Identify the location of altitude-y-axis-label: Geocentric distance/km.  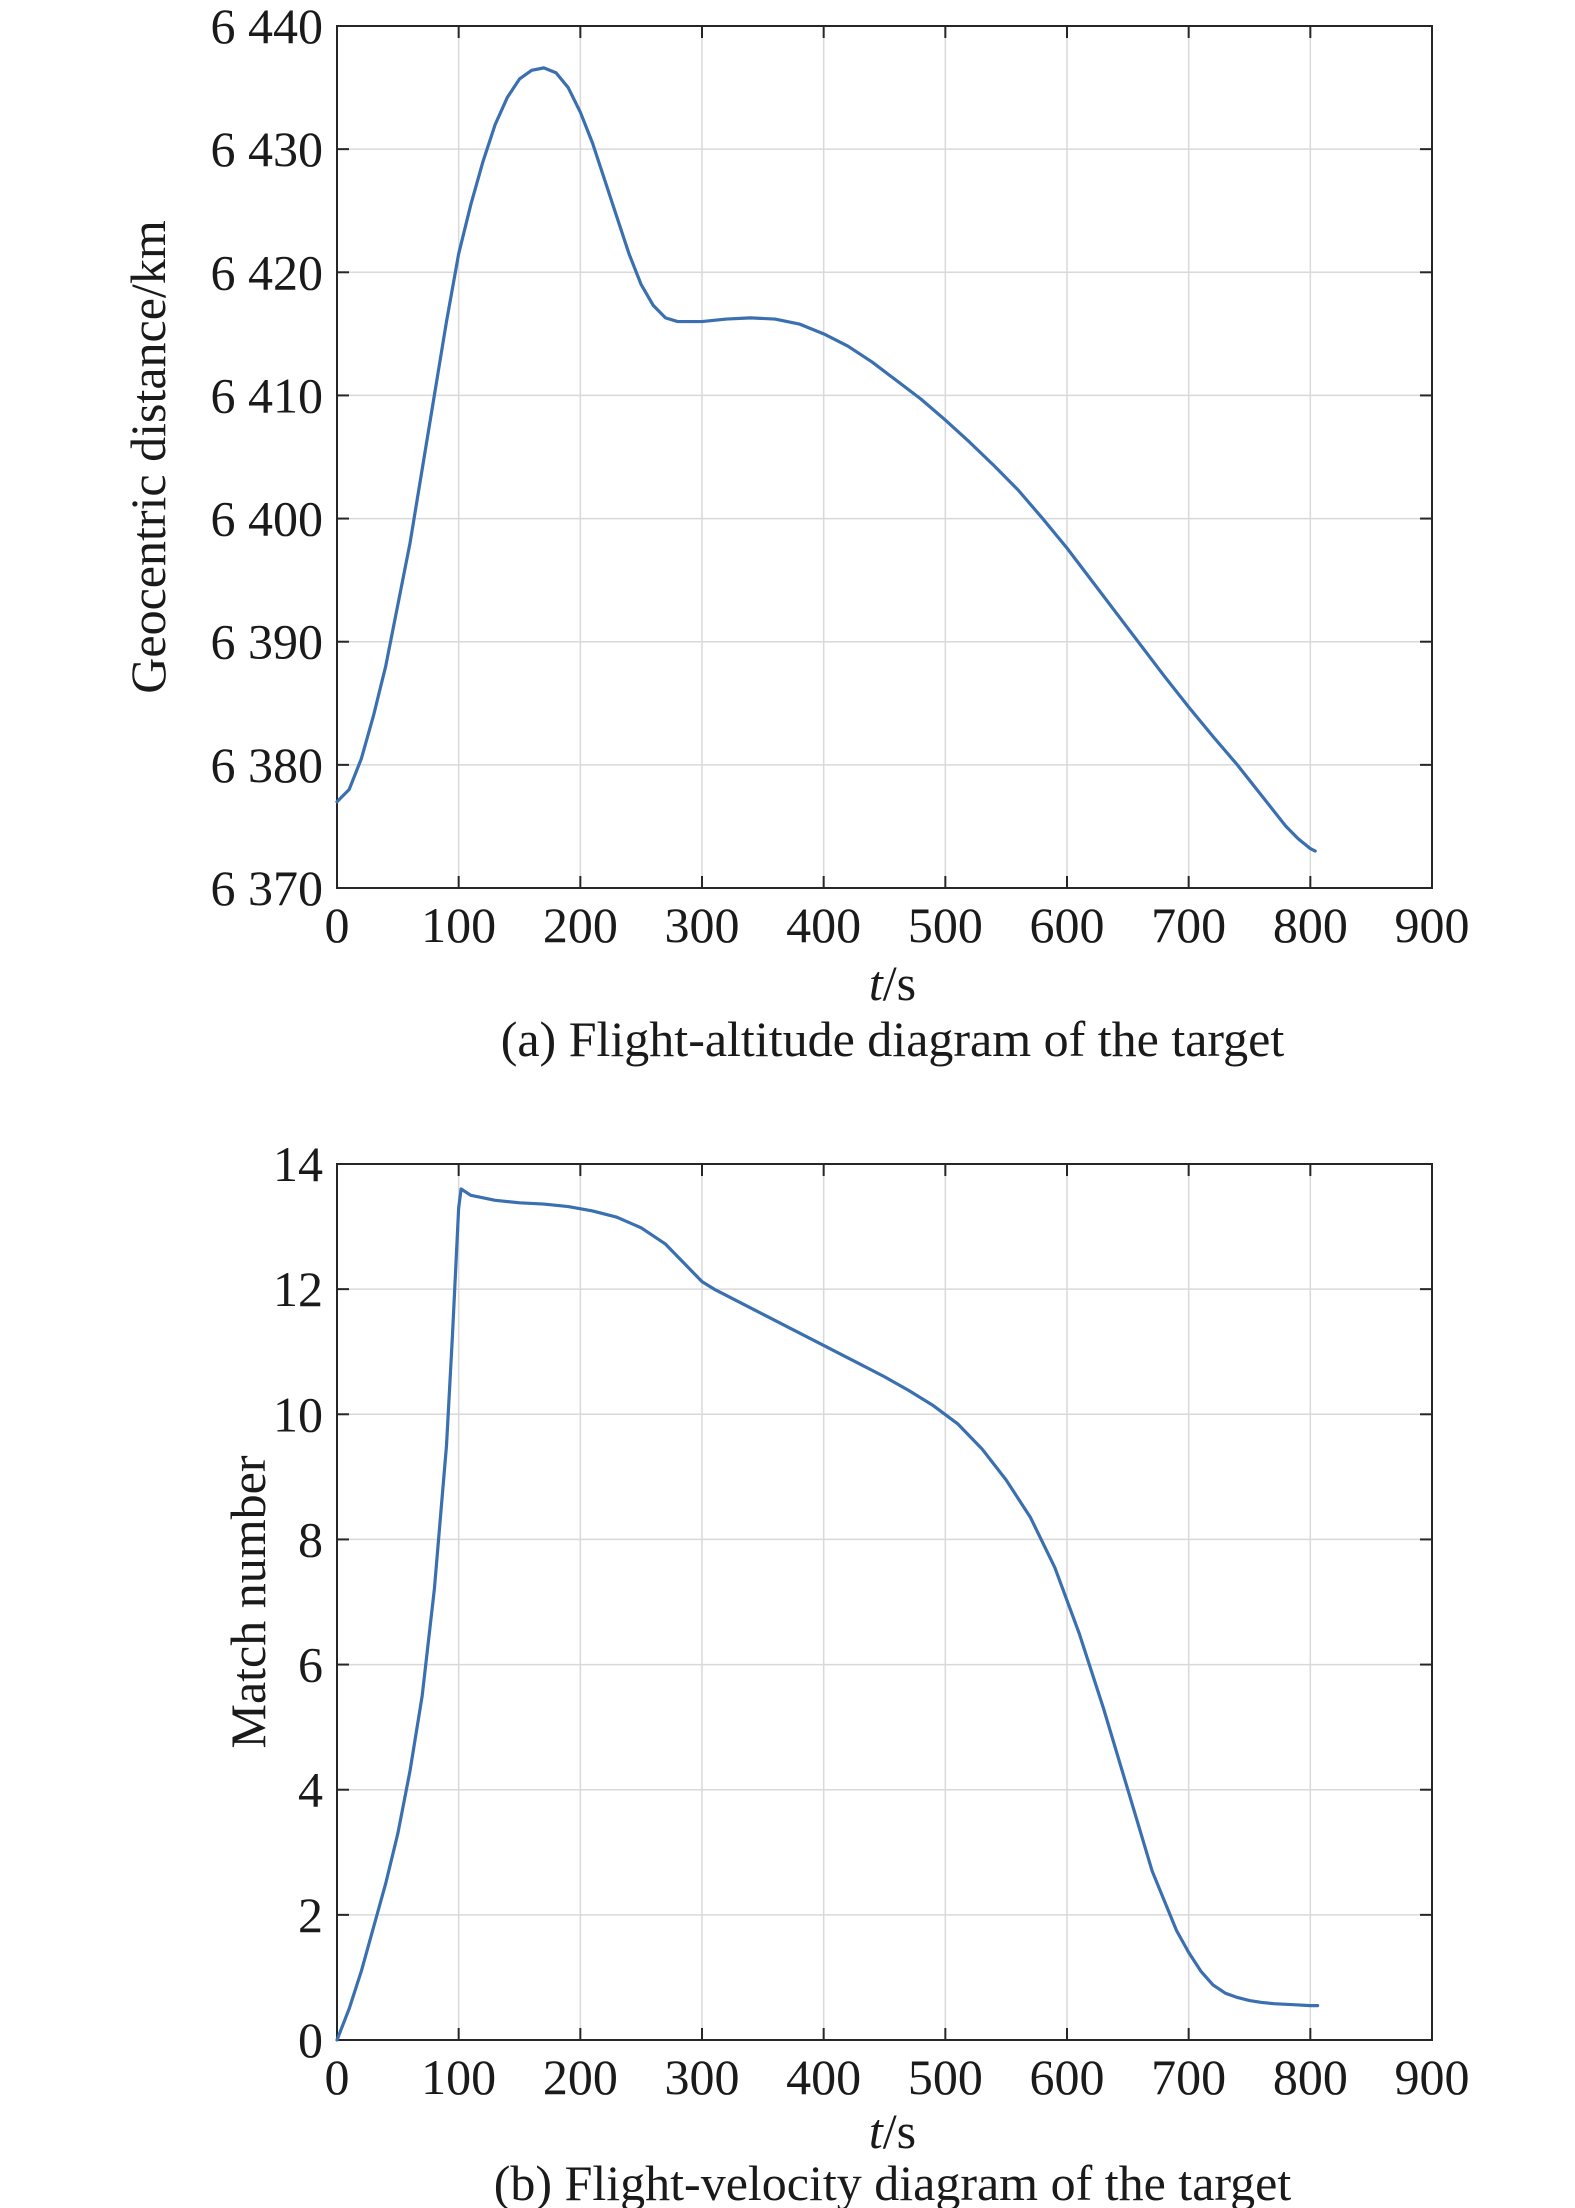
(148, 457).